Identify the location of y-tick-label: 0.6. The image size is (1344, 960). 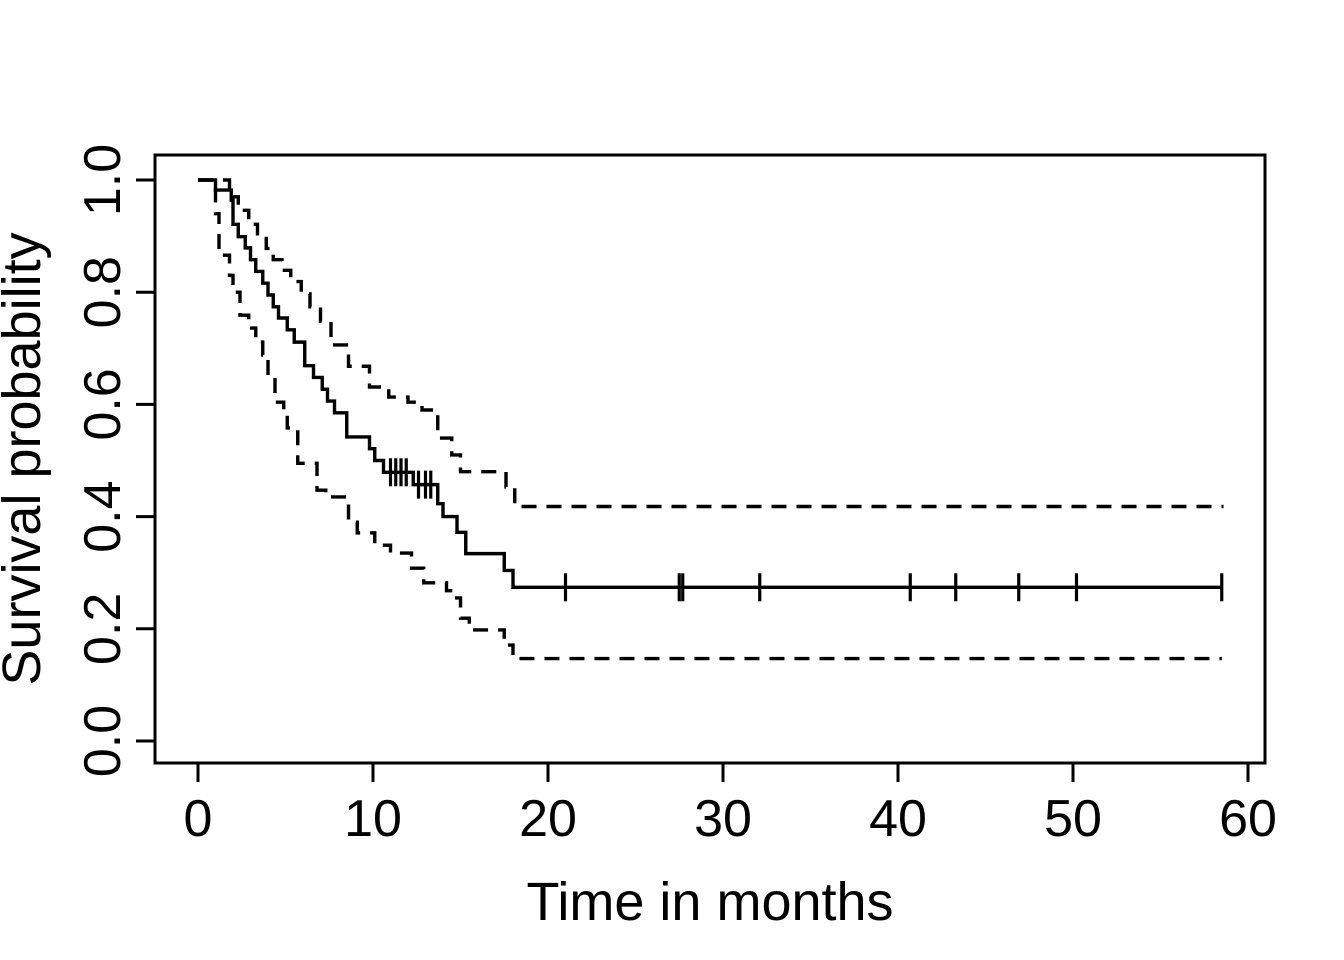
(103, 404).